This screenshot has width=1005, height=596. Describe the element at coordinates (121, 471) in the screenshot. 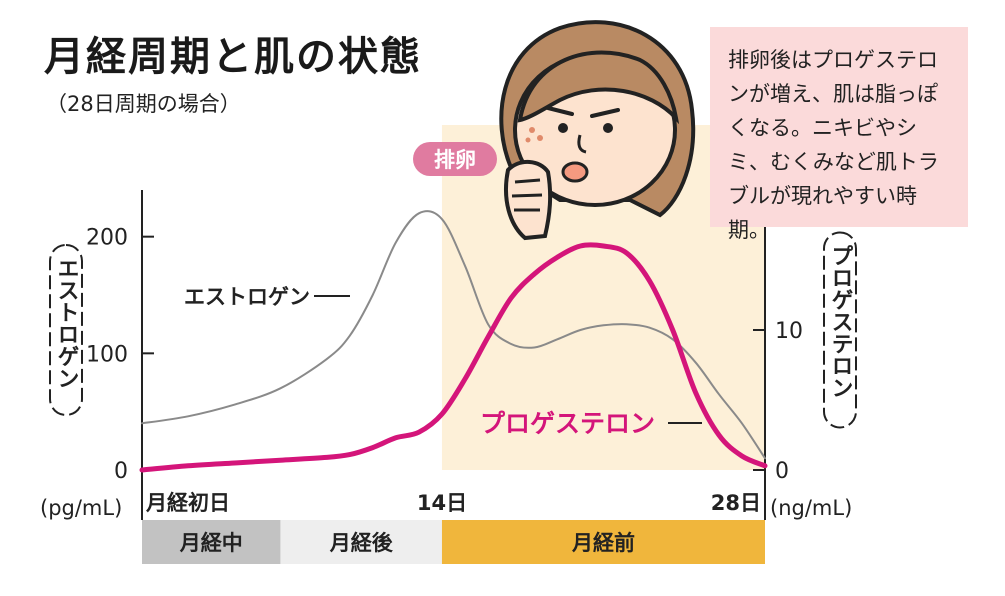

I see `left-tick-label: 0` at that location.